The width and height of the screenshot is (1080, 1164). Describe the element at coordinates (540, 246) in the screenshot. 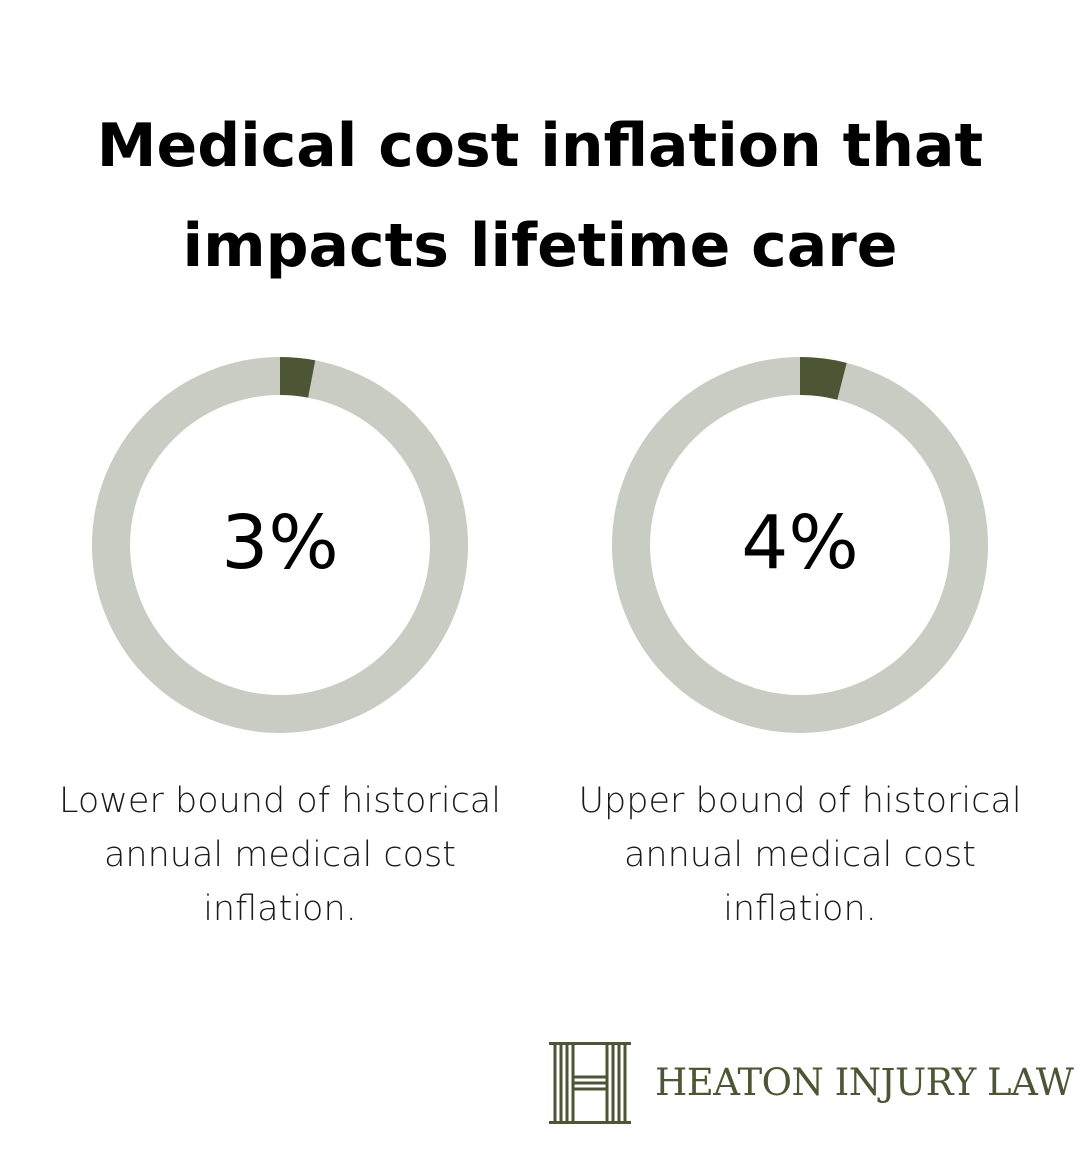

I see `title-line-2: impacts lifetime care` at that location.